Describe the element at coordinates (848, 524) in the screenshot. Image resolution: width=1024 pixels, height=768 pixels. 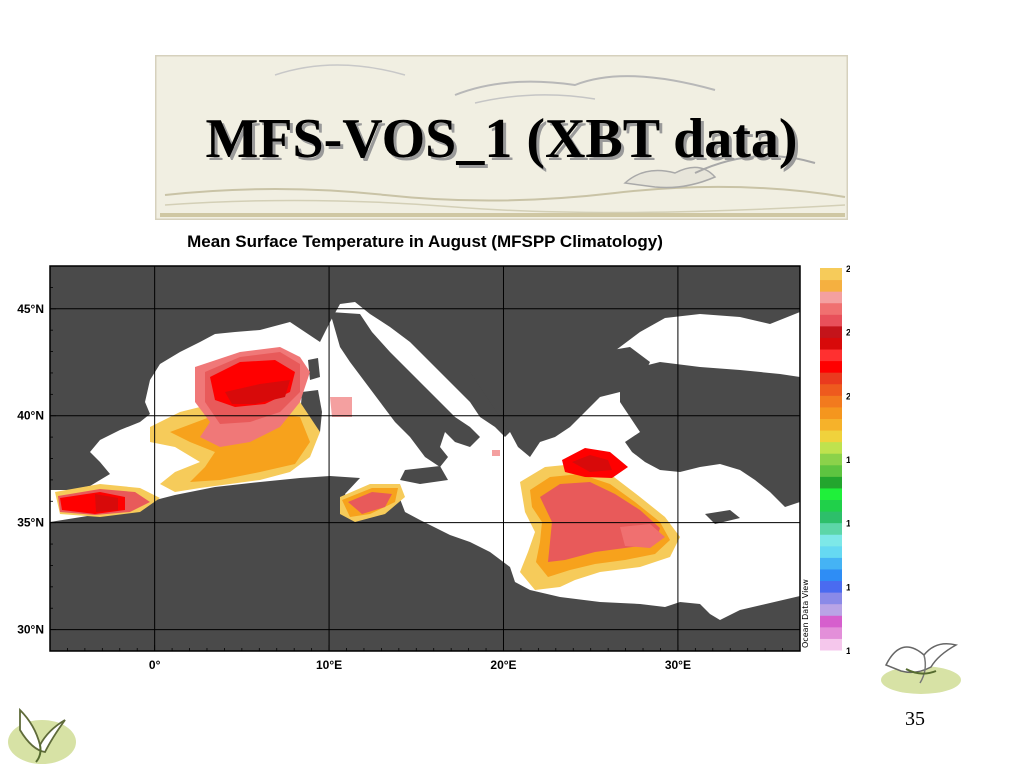
I see `colorbar-tick-label: 15` at that location.